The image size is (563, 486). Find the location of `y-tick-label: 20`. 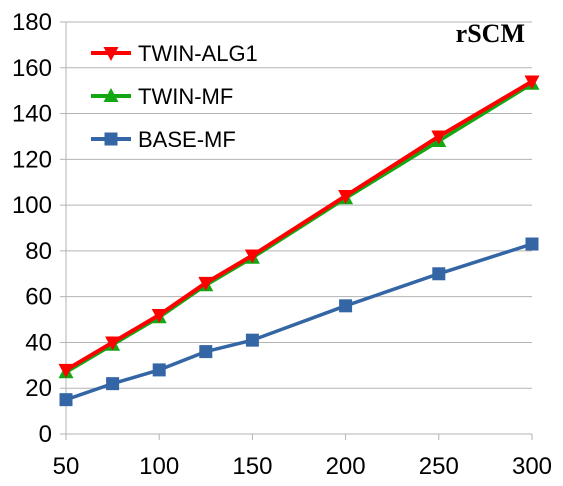

y-tick-label: 20 is located at coordinates (38, 388).